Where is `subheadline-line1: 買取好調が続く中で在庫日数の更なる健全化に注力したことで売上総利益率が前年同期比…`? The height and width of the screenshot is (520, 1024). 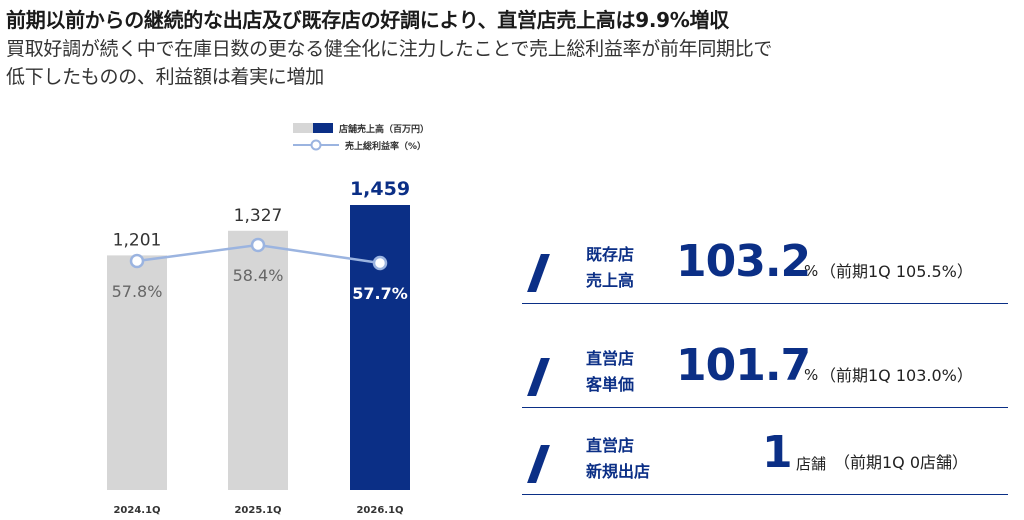 subheadline-line1: 買取好調が続く中で在庫日数の更なる健全化に注力したことで売上総利益率が前年同期比… is located at coordinates (389, 49).